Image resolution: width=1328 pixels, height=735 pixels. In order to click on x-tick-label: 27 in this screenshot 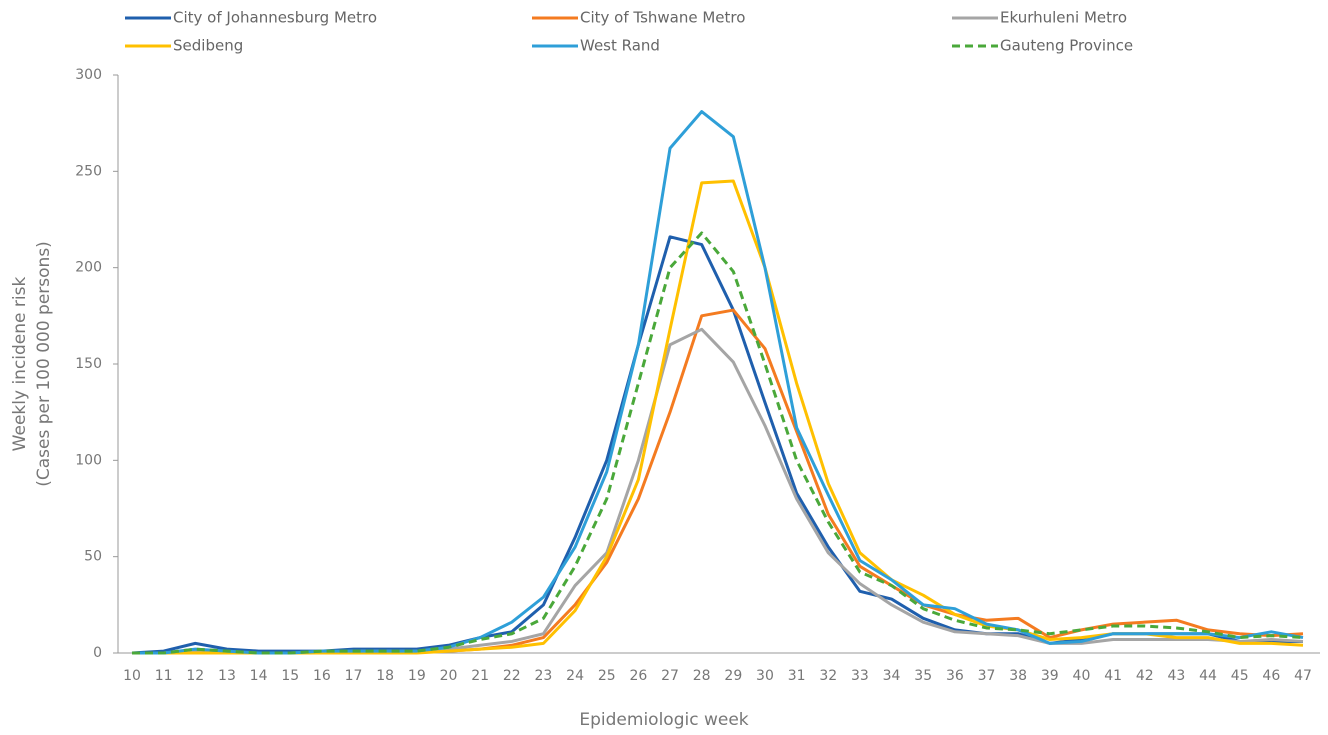, I will do `click(670, 676)`.